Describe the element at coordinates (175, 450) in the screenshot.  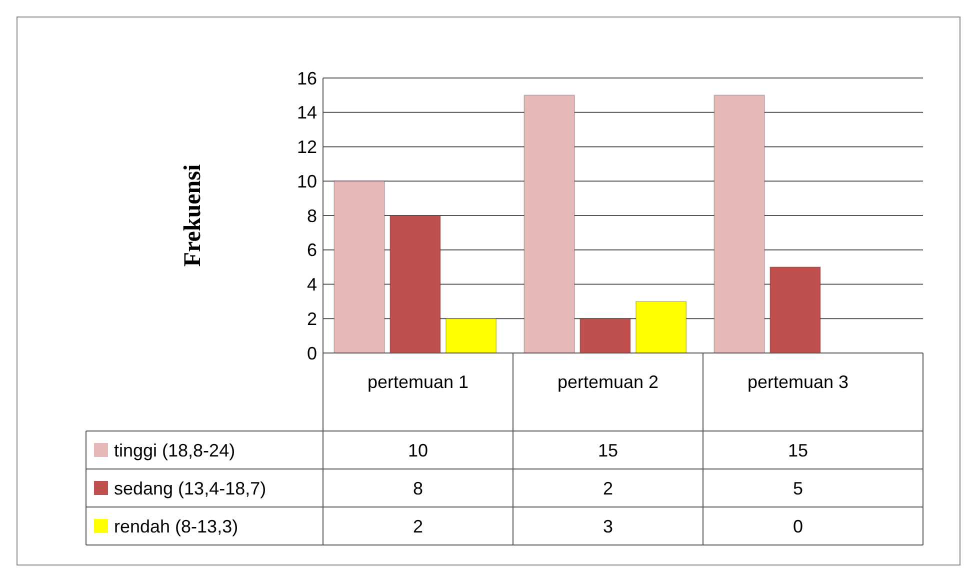
I see `legend-label: tinggi (18,8-24)` at that location.